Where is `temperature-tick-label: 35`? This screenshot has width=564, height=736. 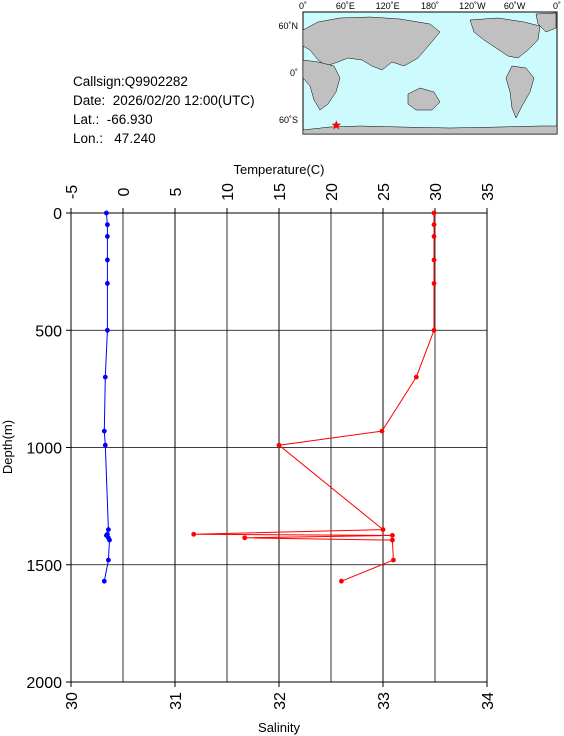 temperature-tick-label: 35 is located at coordinates (488, 192).